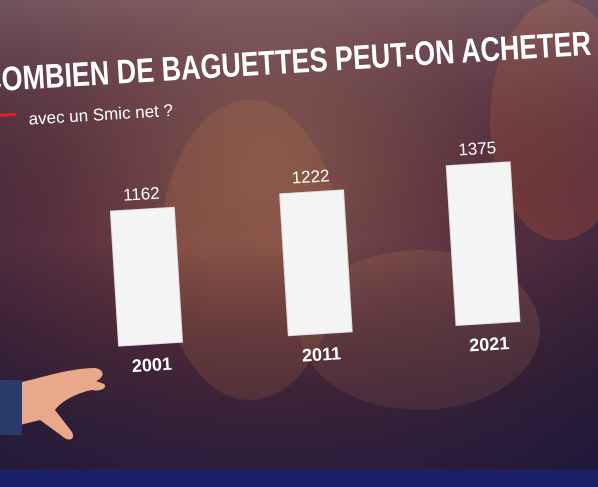 The image size is (598, 487). Describe the element at coordinates (310, 176) in the screenshot. I see `value-label: 1222` at that location.